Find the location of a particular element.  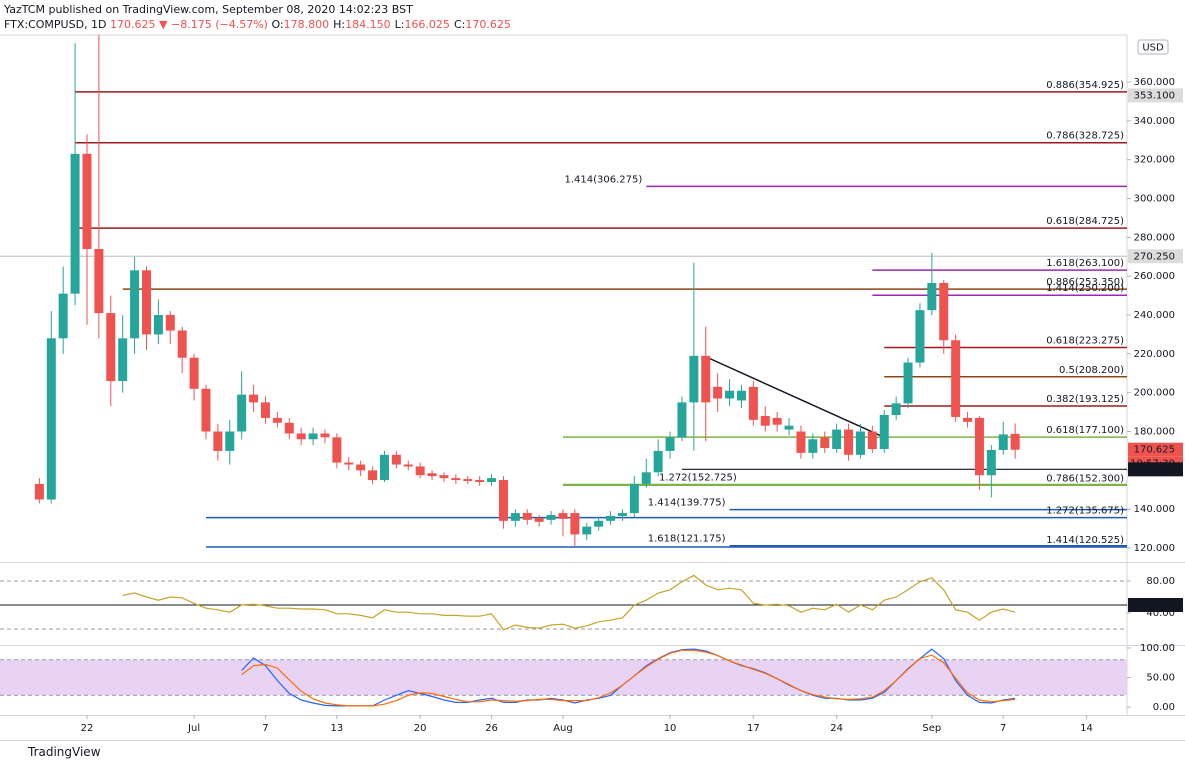

fib-label: 1.272(152.725) is located at coordinates (698, 477).